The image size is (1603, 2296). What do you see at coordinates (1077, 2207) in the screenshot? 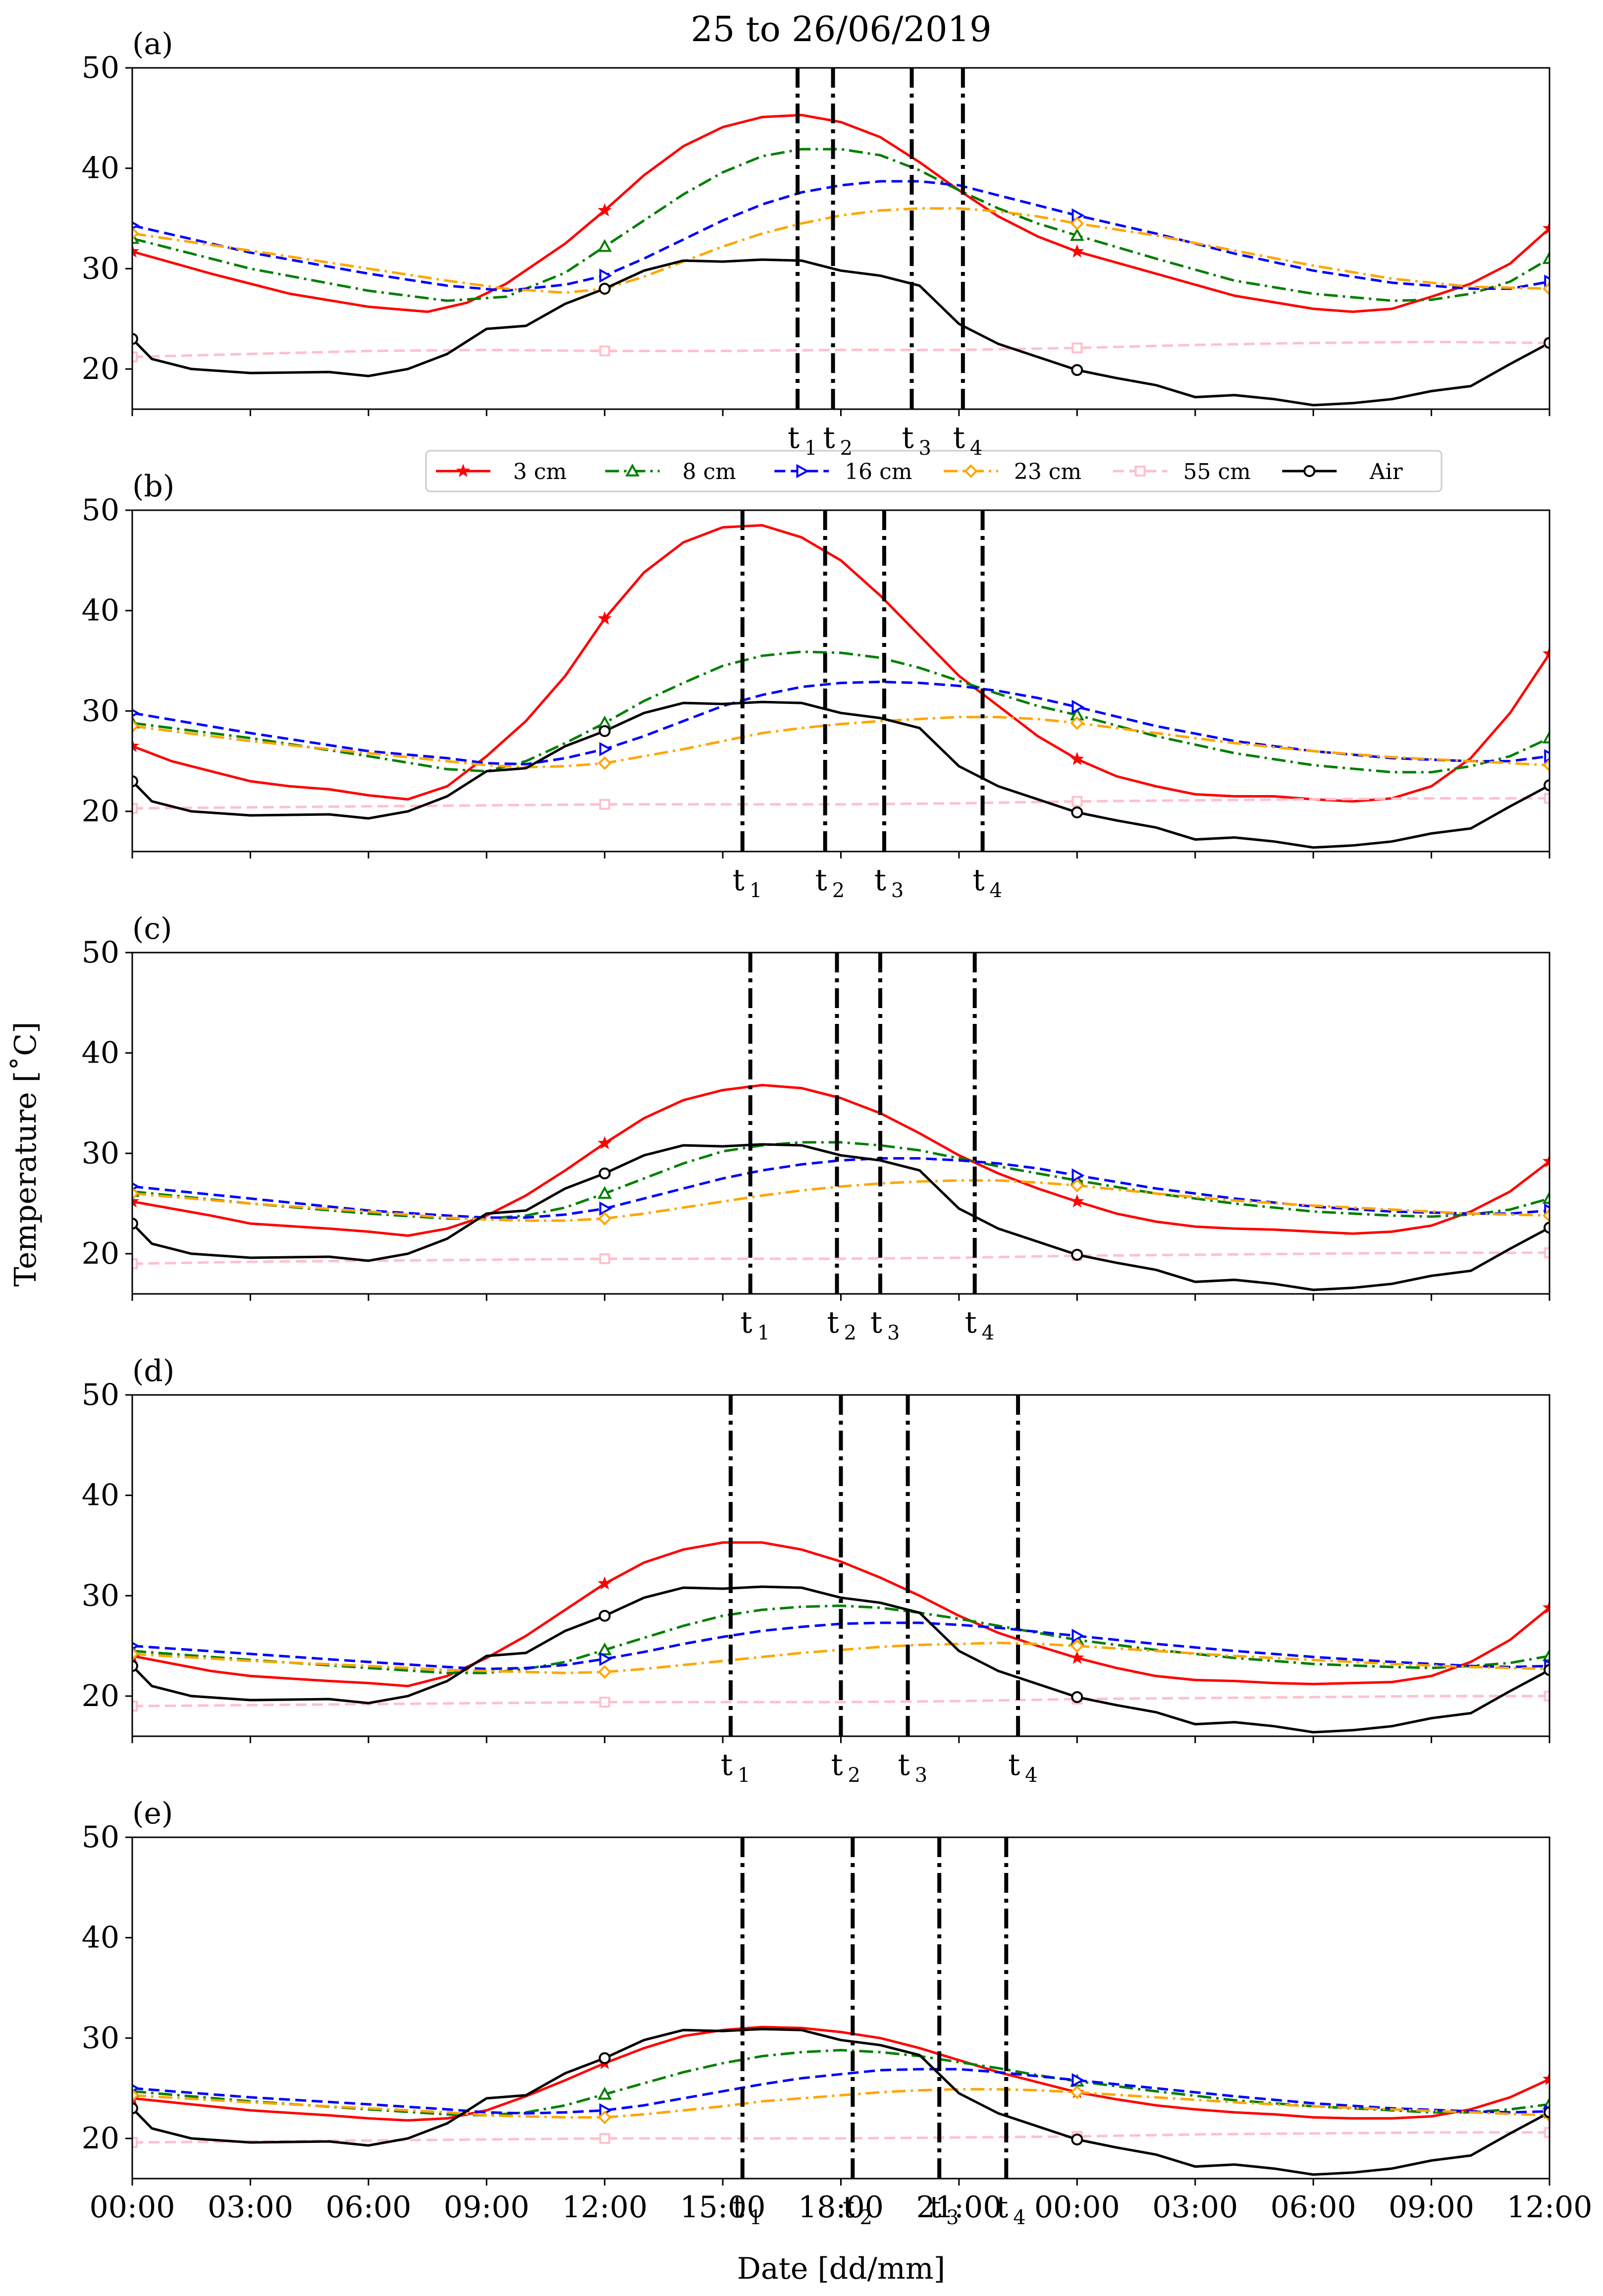
I see `x-tick-label: 00:00` at bounding box center [1077, 2207].